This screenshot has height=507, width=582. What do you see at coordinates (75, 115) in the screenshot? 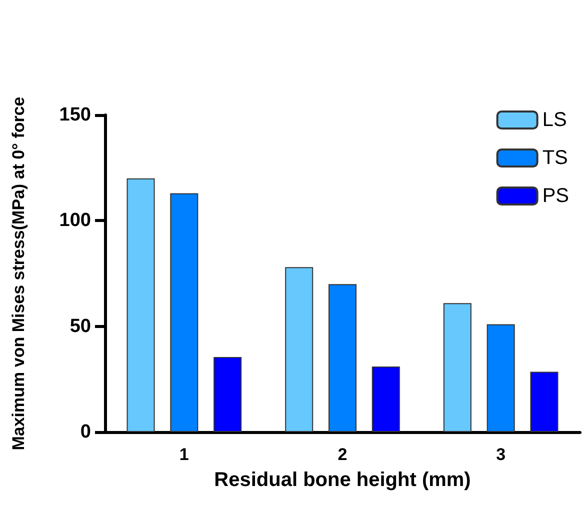
I see `y-tick-label: 150` at bounding box center [75, 115].